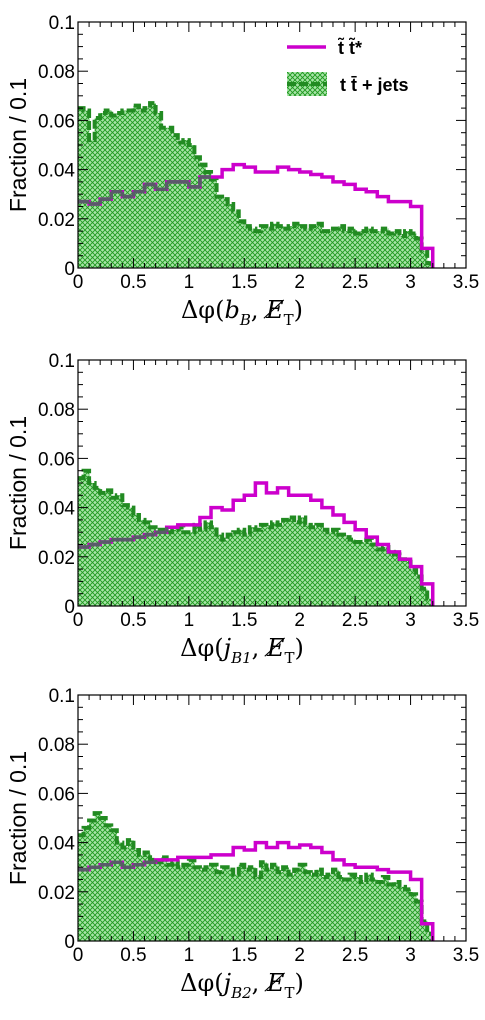  Describe the element at coordinates (299, 282) in the screenshot. I see `x-tick-label: 2` at that location.